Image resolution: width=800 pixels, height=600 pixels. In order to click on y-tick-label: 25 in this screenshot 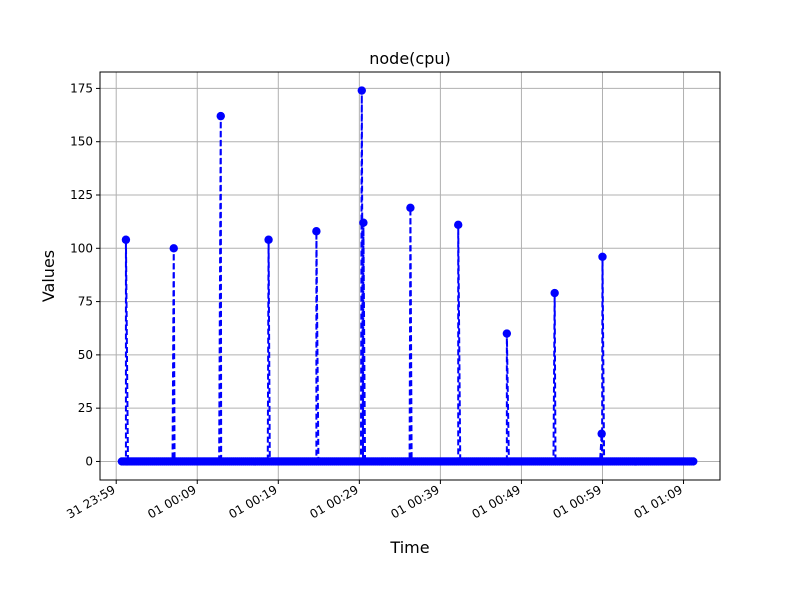, I will do `click(85, 408)`.